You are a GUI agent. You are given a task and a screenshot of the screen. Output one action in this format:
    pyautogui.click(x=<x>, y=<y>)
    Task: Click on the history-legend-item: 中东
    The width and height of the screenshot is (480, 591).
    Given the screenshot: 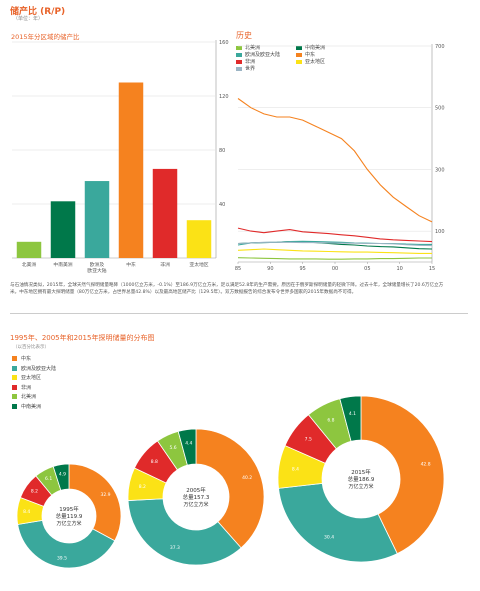 What is the action you would take?
    pyautogui.click(x=305, y=54)
    